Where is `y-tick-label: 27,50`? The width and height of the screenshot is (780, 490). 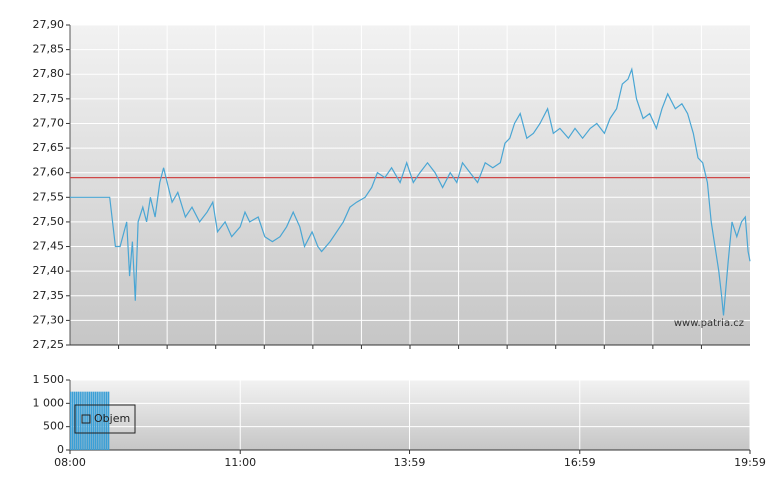
y-tick-label: 27,50 is located at coordinates (49, 221).